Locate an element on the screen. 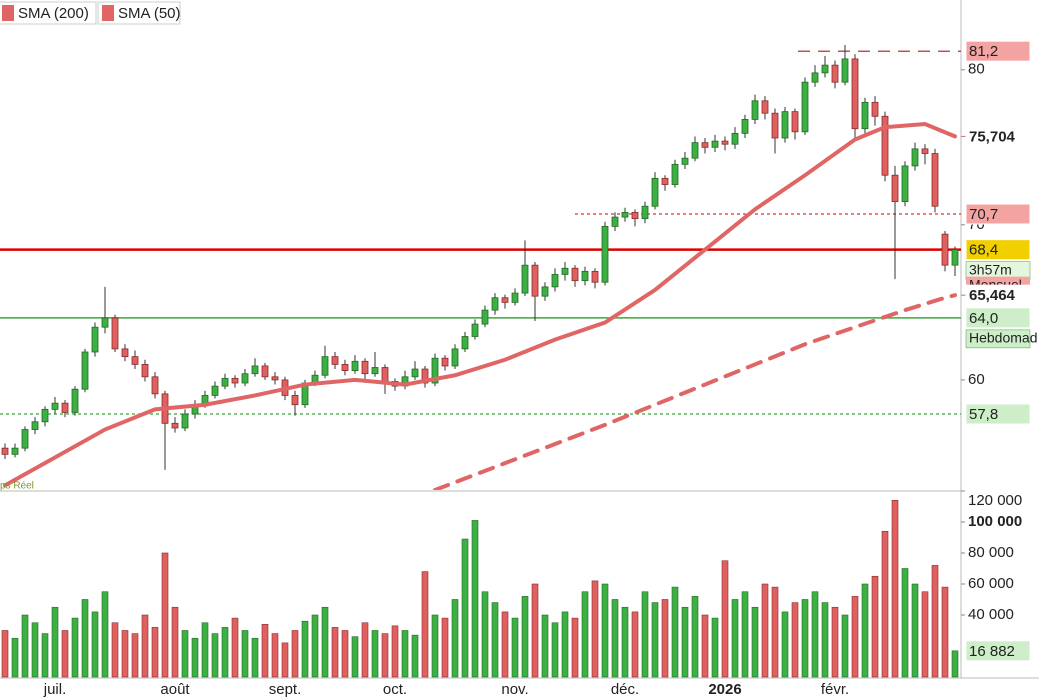 Image resolution: width=1039 pixels, height=700 pixels. x-tick-label: déc. is located at coordinates (625, 689).